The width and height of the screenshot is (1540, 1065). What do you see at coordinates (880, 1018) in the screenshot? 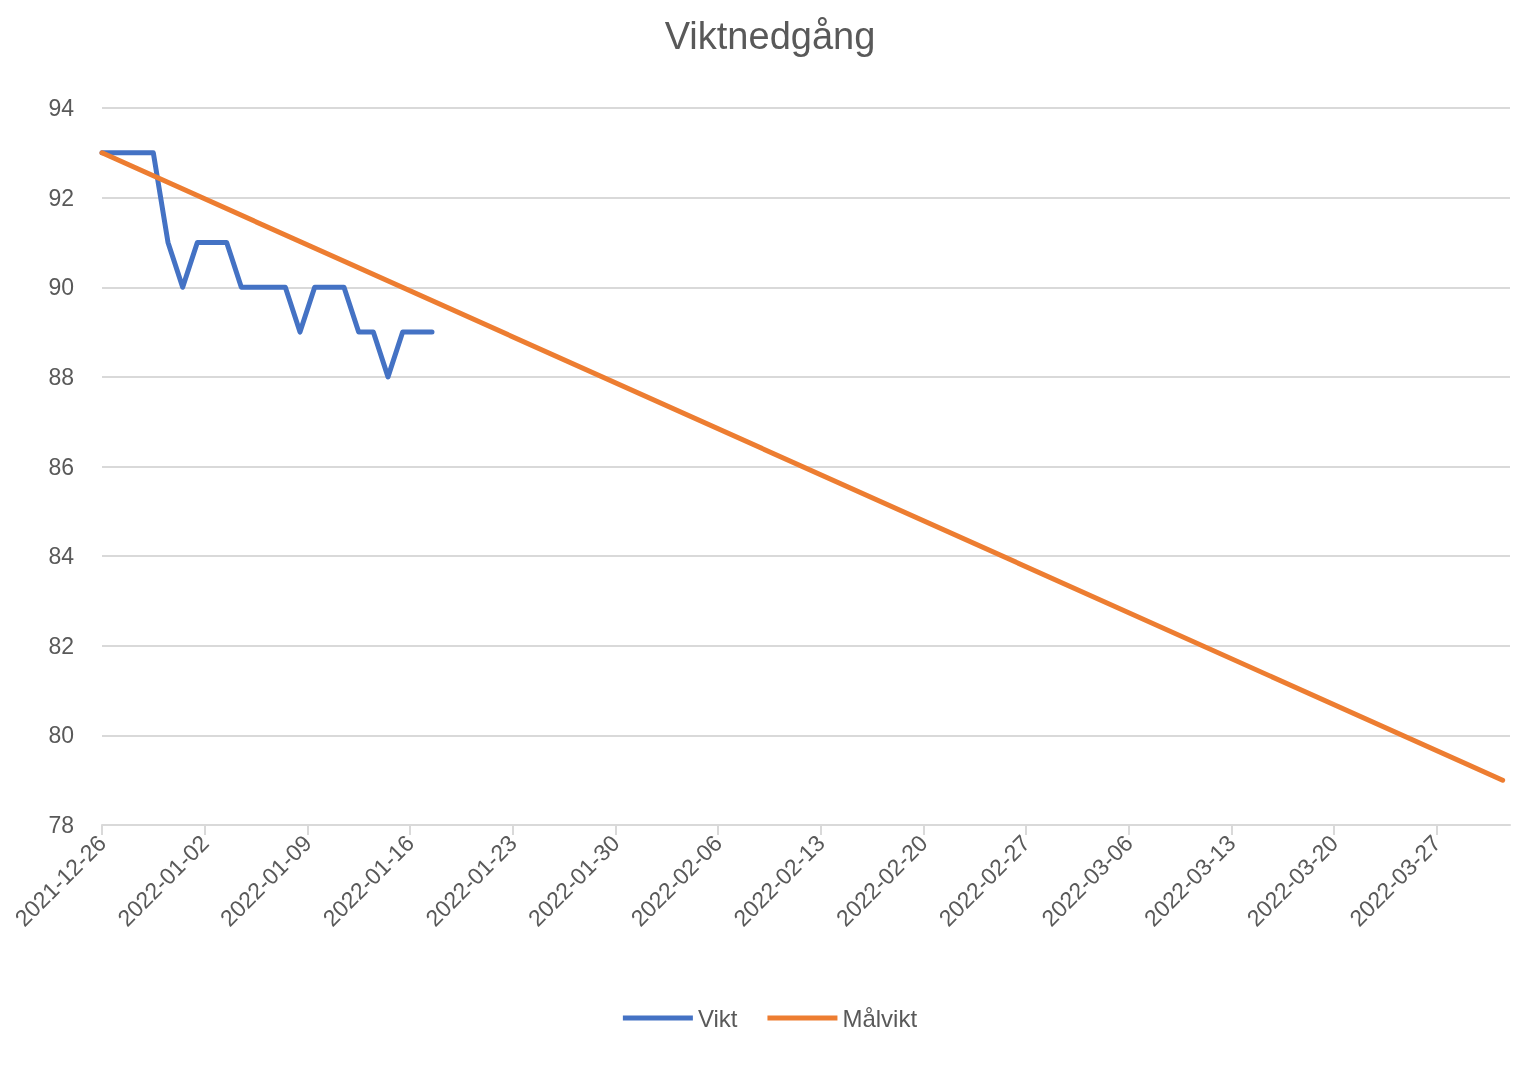
I see `legend-label: Målvikt` at bounding box center [880, 1018].